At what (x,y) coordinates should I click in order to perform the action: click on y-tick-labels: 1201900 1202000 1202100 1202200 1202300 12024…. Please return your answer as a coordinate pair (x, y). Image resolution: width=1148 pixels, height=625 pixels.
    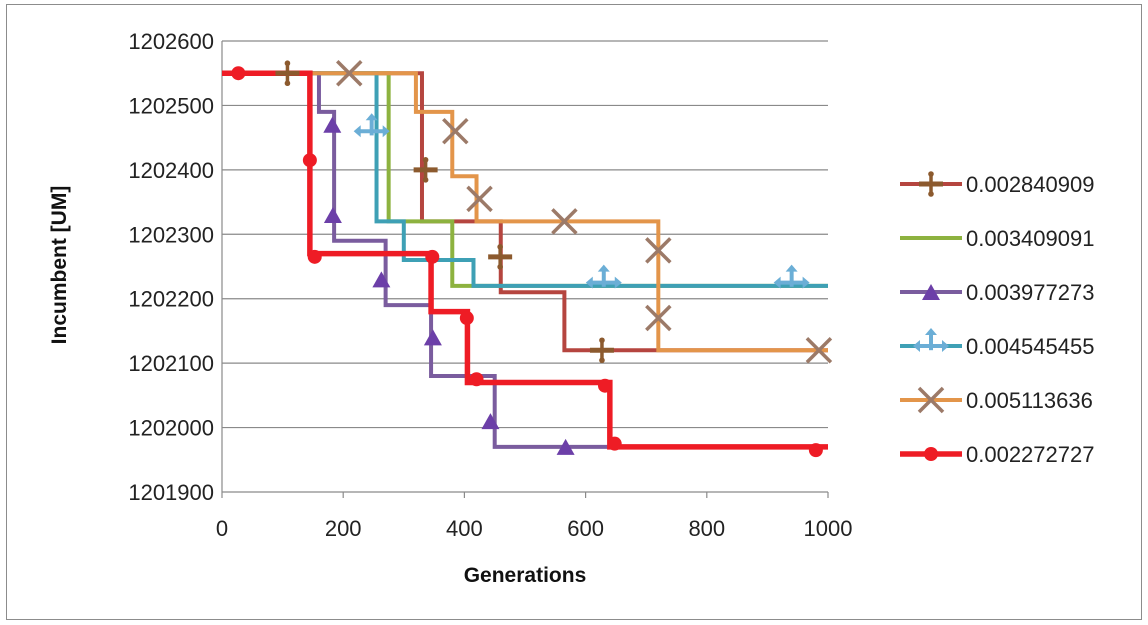
    Looking at the image, I should click on (171, 267).